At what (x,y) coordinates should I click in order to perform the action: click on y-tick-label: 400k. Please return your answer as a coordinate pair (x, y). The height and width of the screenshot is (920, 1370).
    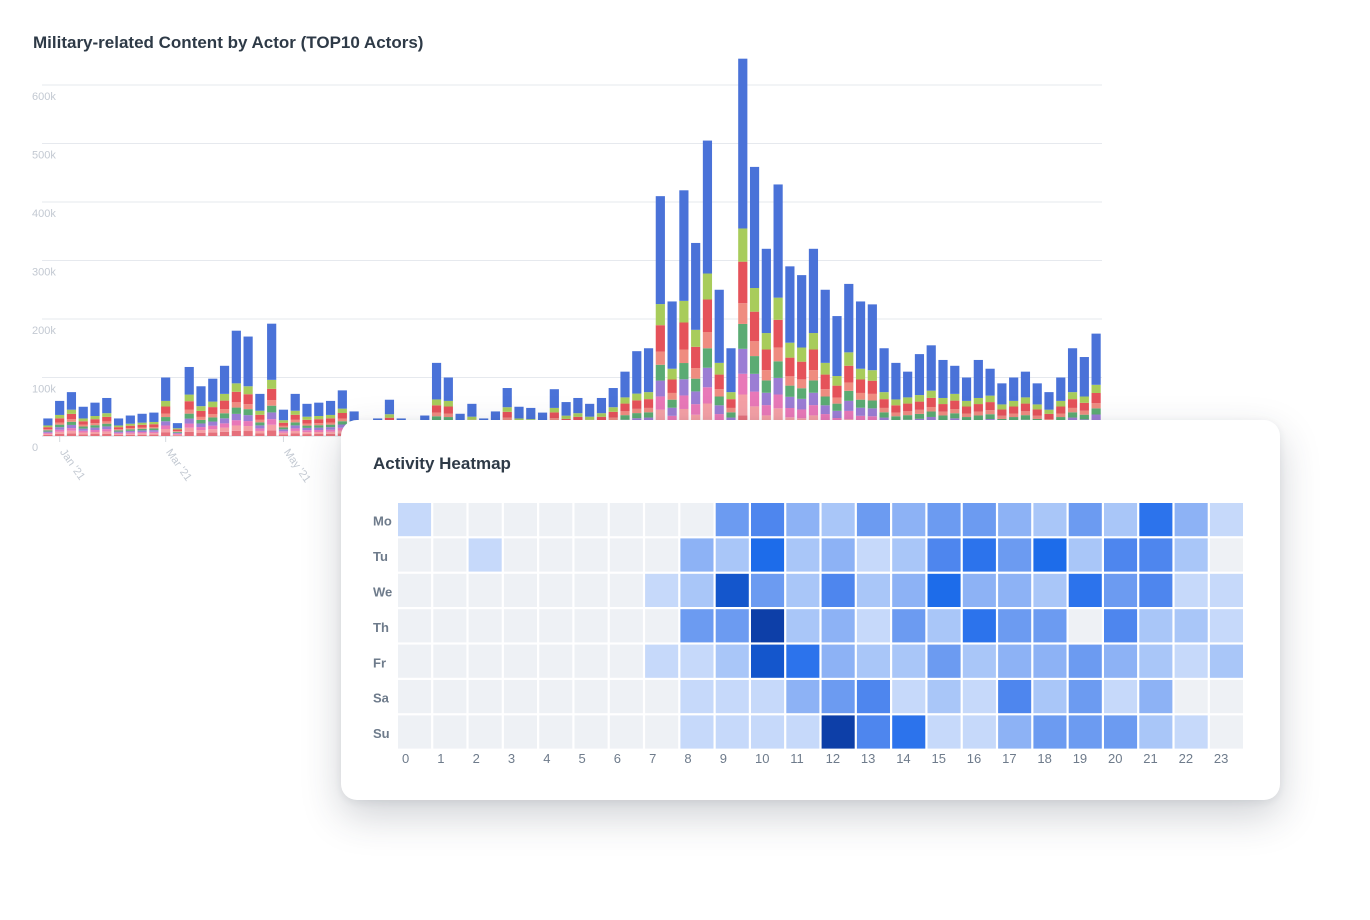
    Looking at the image, I should click on (44, 214).